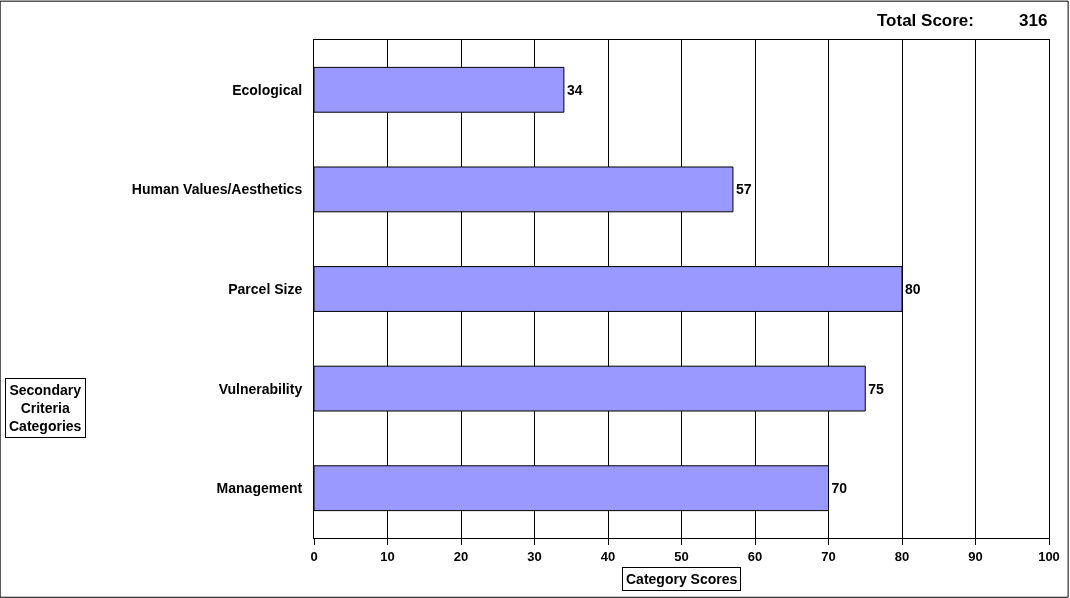 The width and height of the screenshot is (1070, 598). I want to click on x-tick-label: 60, so click(755, 556).